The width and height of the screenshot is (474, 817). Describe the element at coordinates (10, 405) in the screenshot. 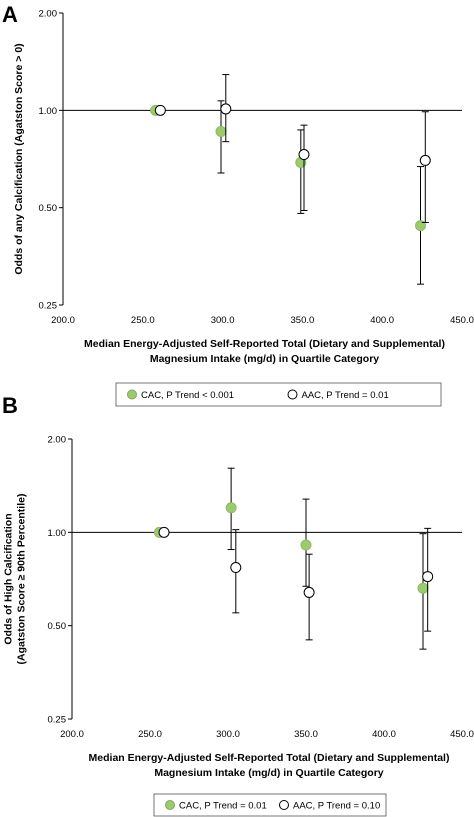

I see `panel-letter: B` at that location.